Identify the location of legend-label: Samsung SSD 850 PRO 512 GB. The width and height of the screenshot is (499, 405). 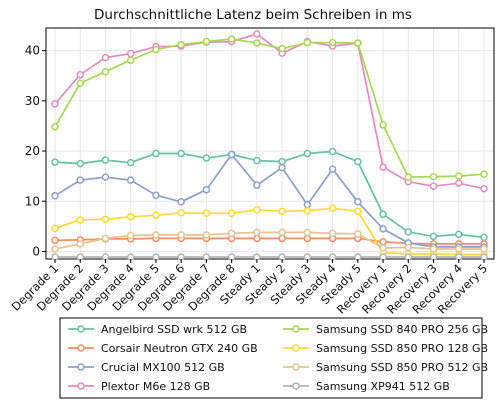
(402, 367).